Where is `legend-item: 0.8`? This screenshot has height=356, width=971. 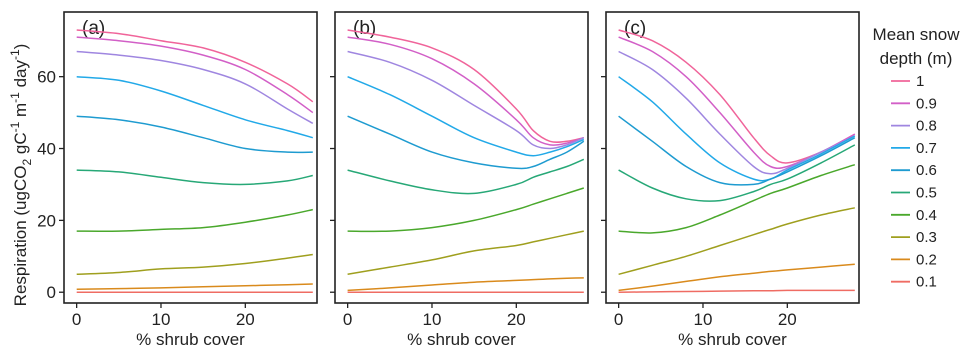 legend-item: 0.8 is located at coordinates (914, 126).